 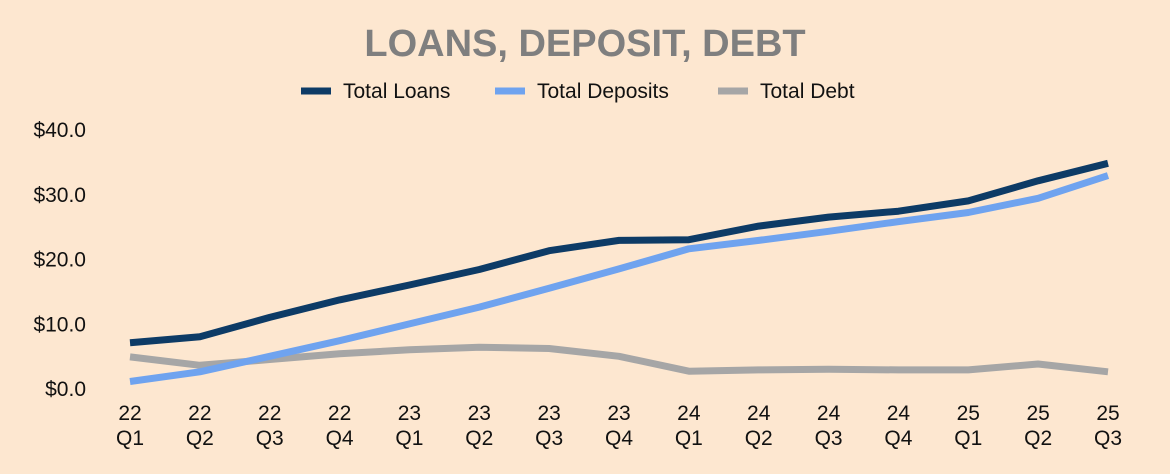 I want to click on legend-label-total-loans: Total Loans, so click(x=396, y=91).